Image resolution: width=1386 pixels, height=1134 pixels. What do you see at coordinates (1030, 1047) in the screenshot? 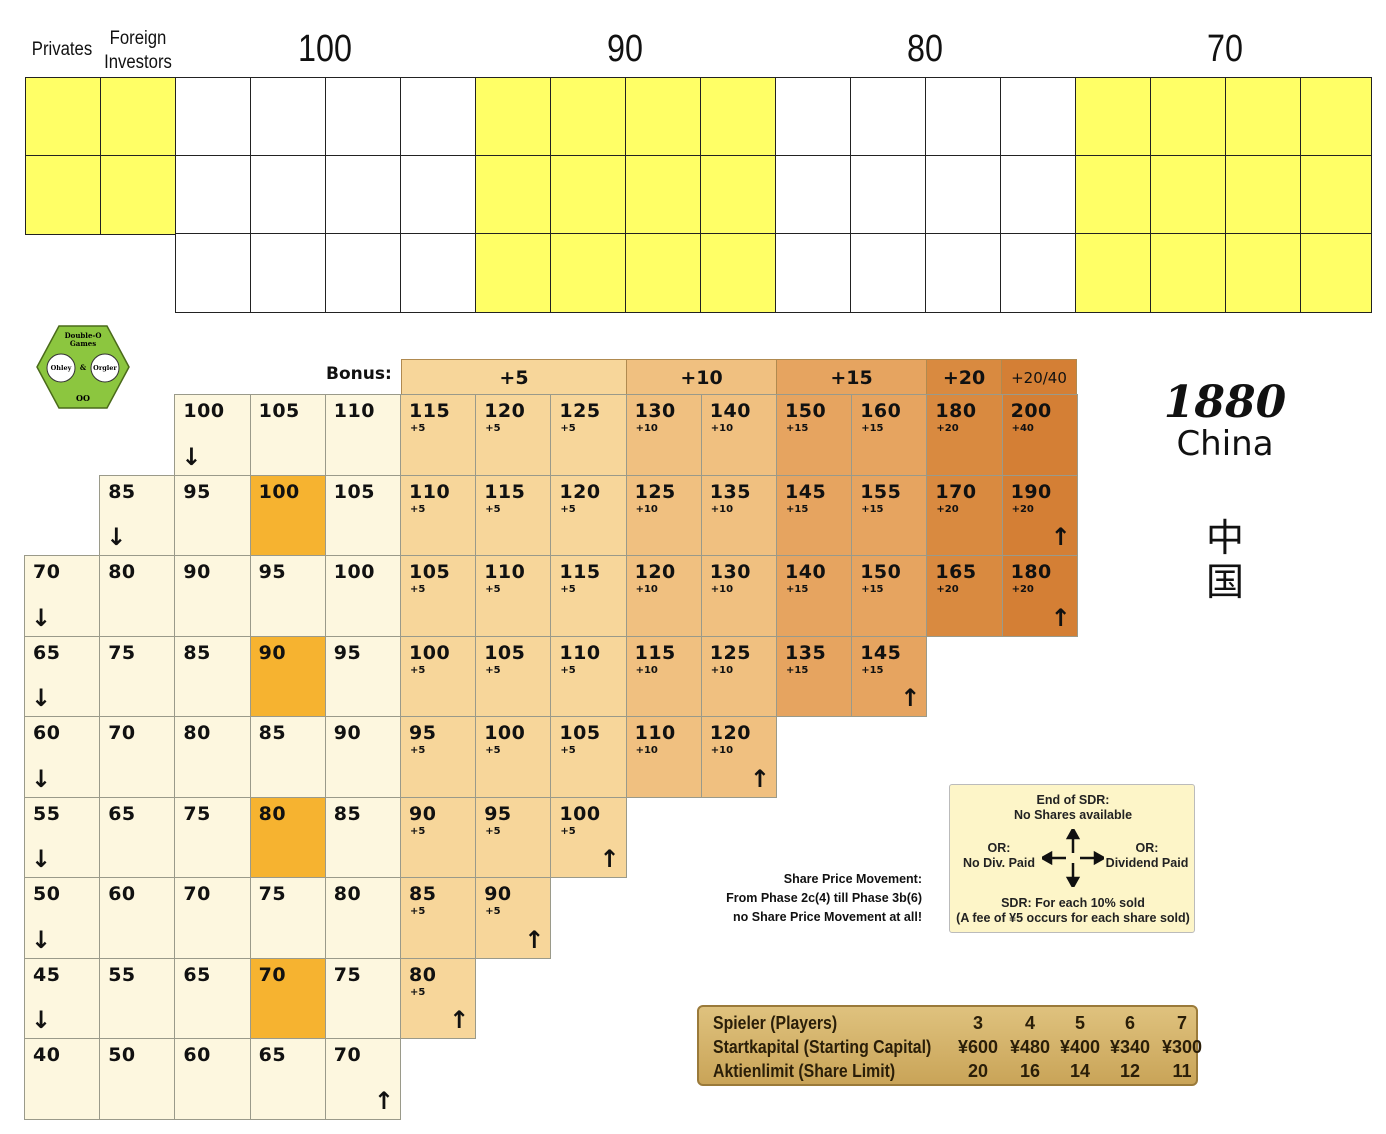
I see `players-table-value: ¥480` at bounding box center [1030, 1047].